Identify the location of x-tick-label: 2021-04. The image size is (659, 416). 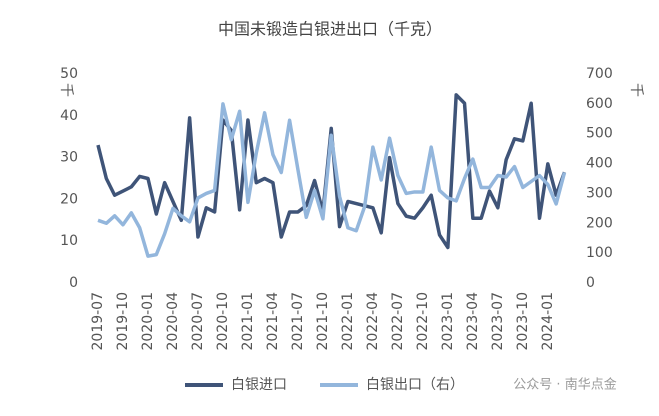
(273, 321).